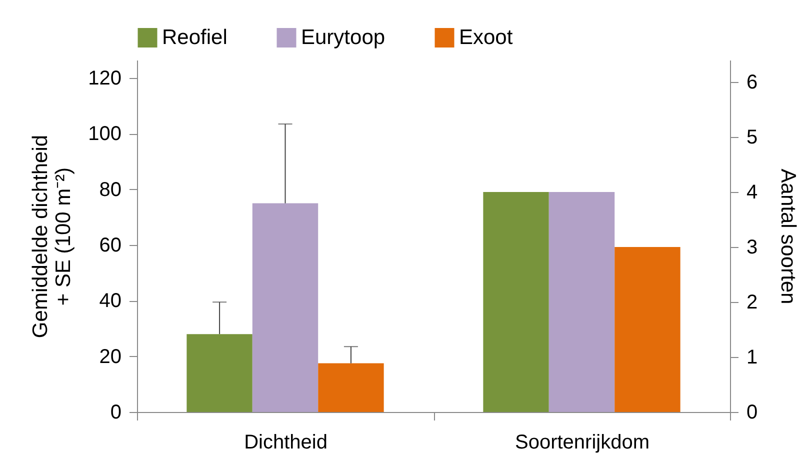  What do you see at coordinates (486, 37) in the screenshot?
I see `legend-label: Exoot` at bounding box center [486, 37].